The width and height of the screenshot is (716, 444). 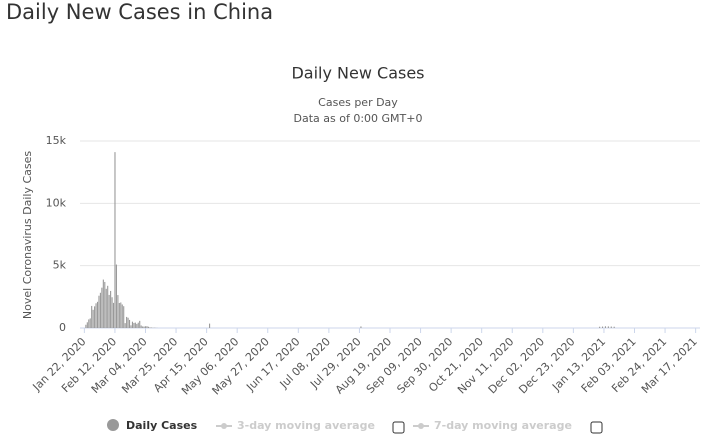 What do you see at coordinates (62, 327) in the screenshot?
I see `y-tick-label: 0` at bounding box center [62, 327].